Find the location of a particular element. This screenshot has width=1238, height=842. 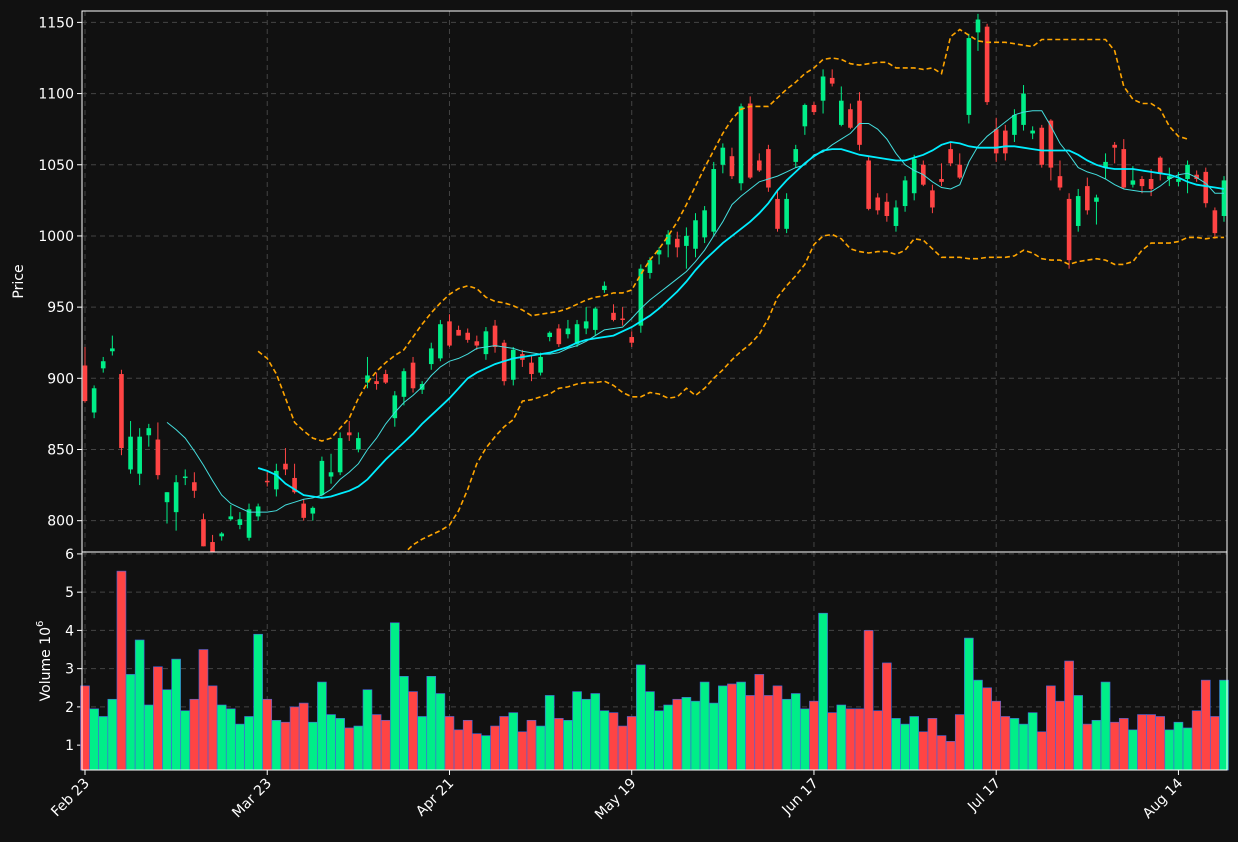

volume-axis-title: Volume 106 is located at coordinates (44, 661).